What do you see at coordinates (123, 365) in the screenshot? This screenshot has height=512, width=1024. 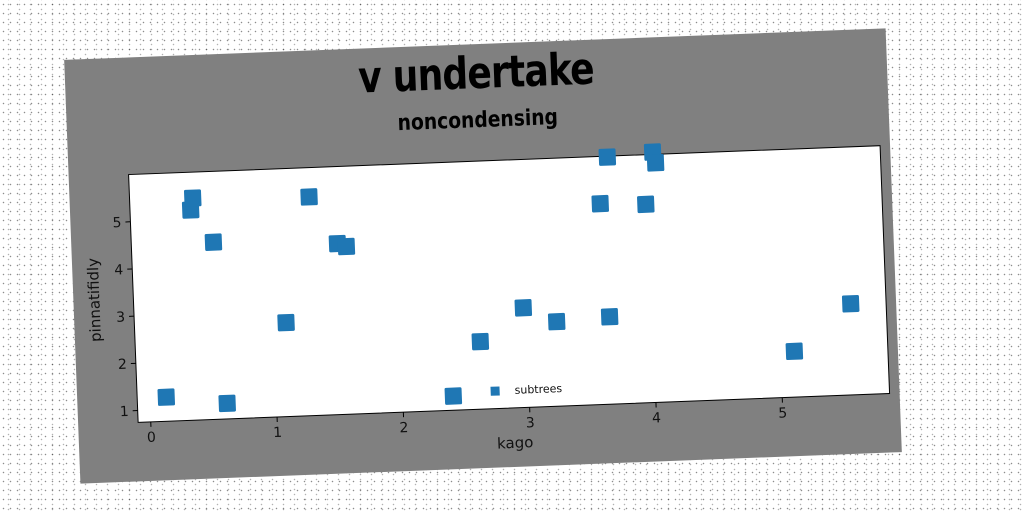 I see `y-tick-label: 2` at bounding box center [123, 365].